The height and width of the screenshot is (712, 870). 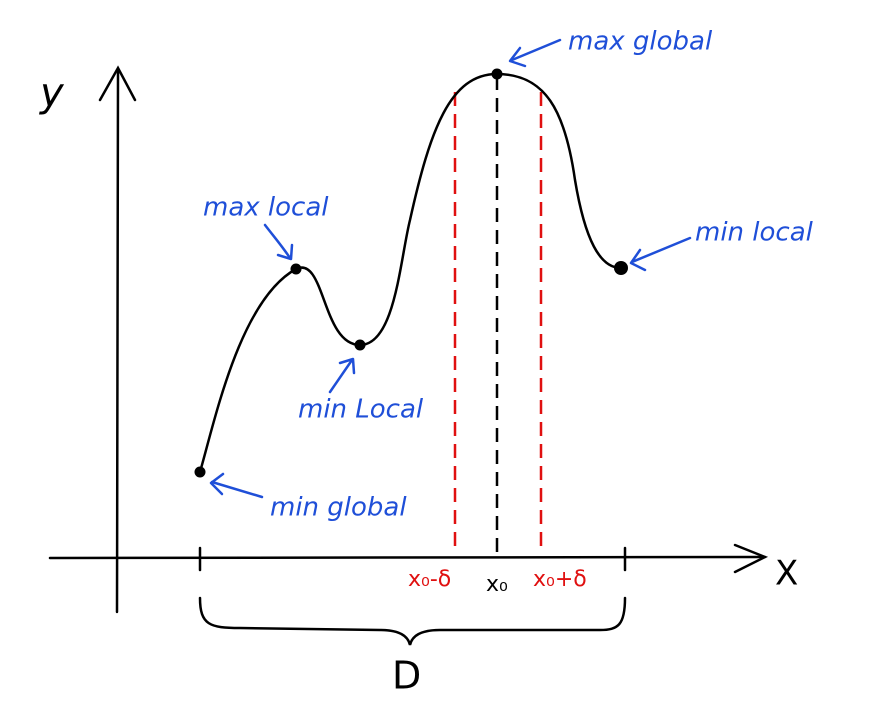 I want to click on y-axis-label: y, so click(x=52, y=93).